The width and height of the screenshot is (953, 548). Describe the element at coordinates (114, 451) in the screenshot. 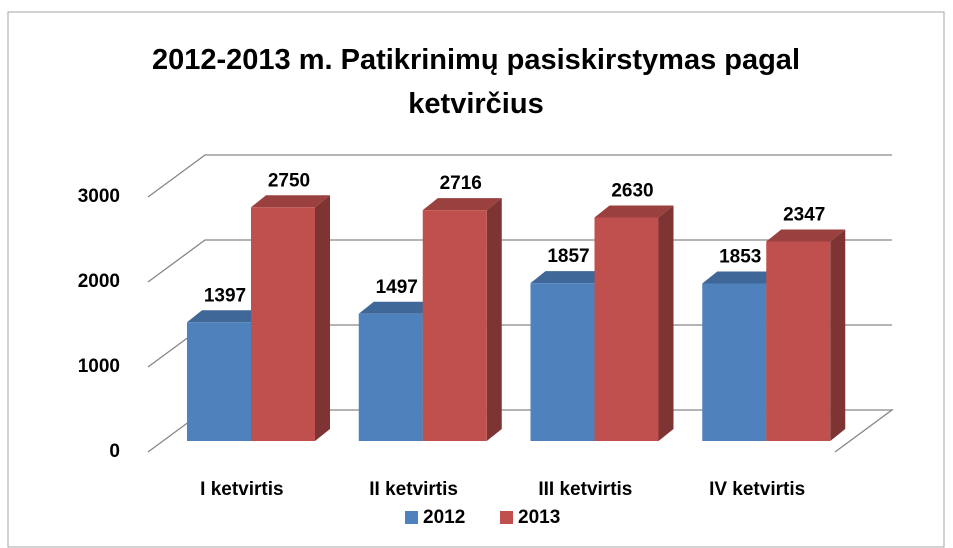

I see `y-tick-label: 0` at that location.